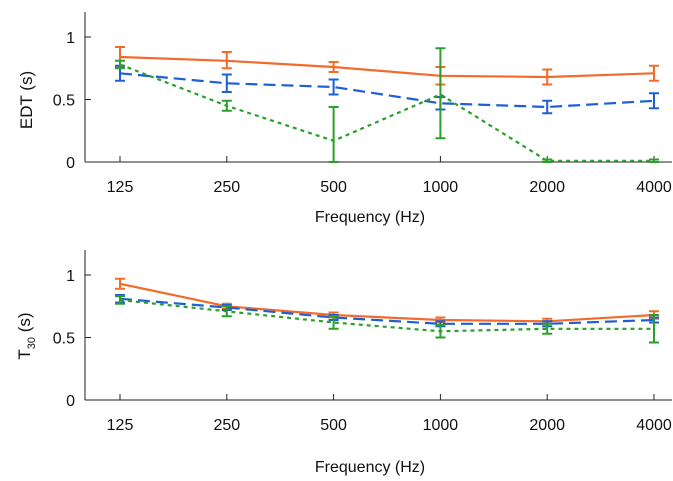  Describe the element at coordinates (547, 187) in the screenshot. I see `edt-x-tick-label: 2000` at that location.